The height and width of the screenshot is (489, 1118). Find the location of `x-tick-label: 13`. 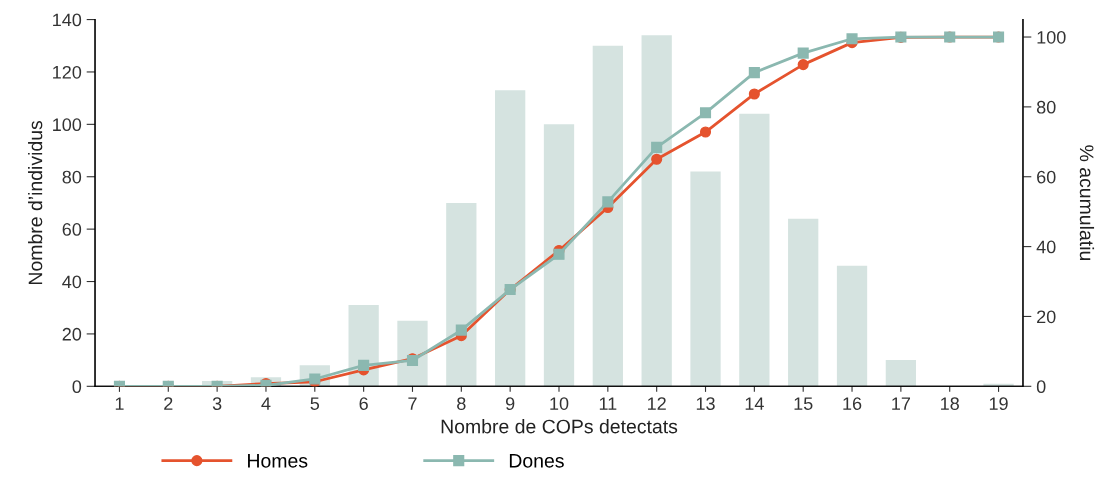

x-tick-label: 13 is located at coordinates (705, 403).